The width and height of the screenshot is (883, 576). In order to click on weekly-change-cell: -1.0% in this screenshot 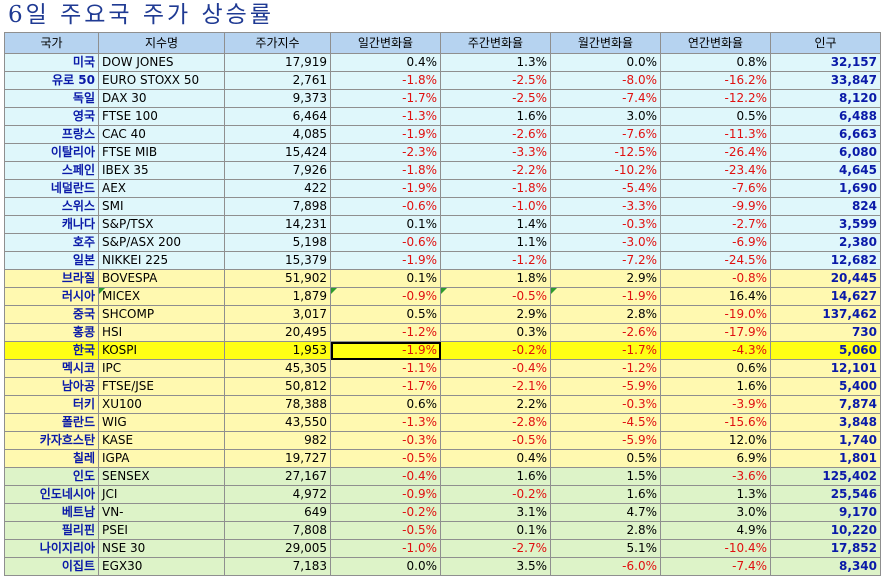, I will do `click(495, 206)`.